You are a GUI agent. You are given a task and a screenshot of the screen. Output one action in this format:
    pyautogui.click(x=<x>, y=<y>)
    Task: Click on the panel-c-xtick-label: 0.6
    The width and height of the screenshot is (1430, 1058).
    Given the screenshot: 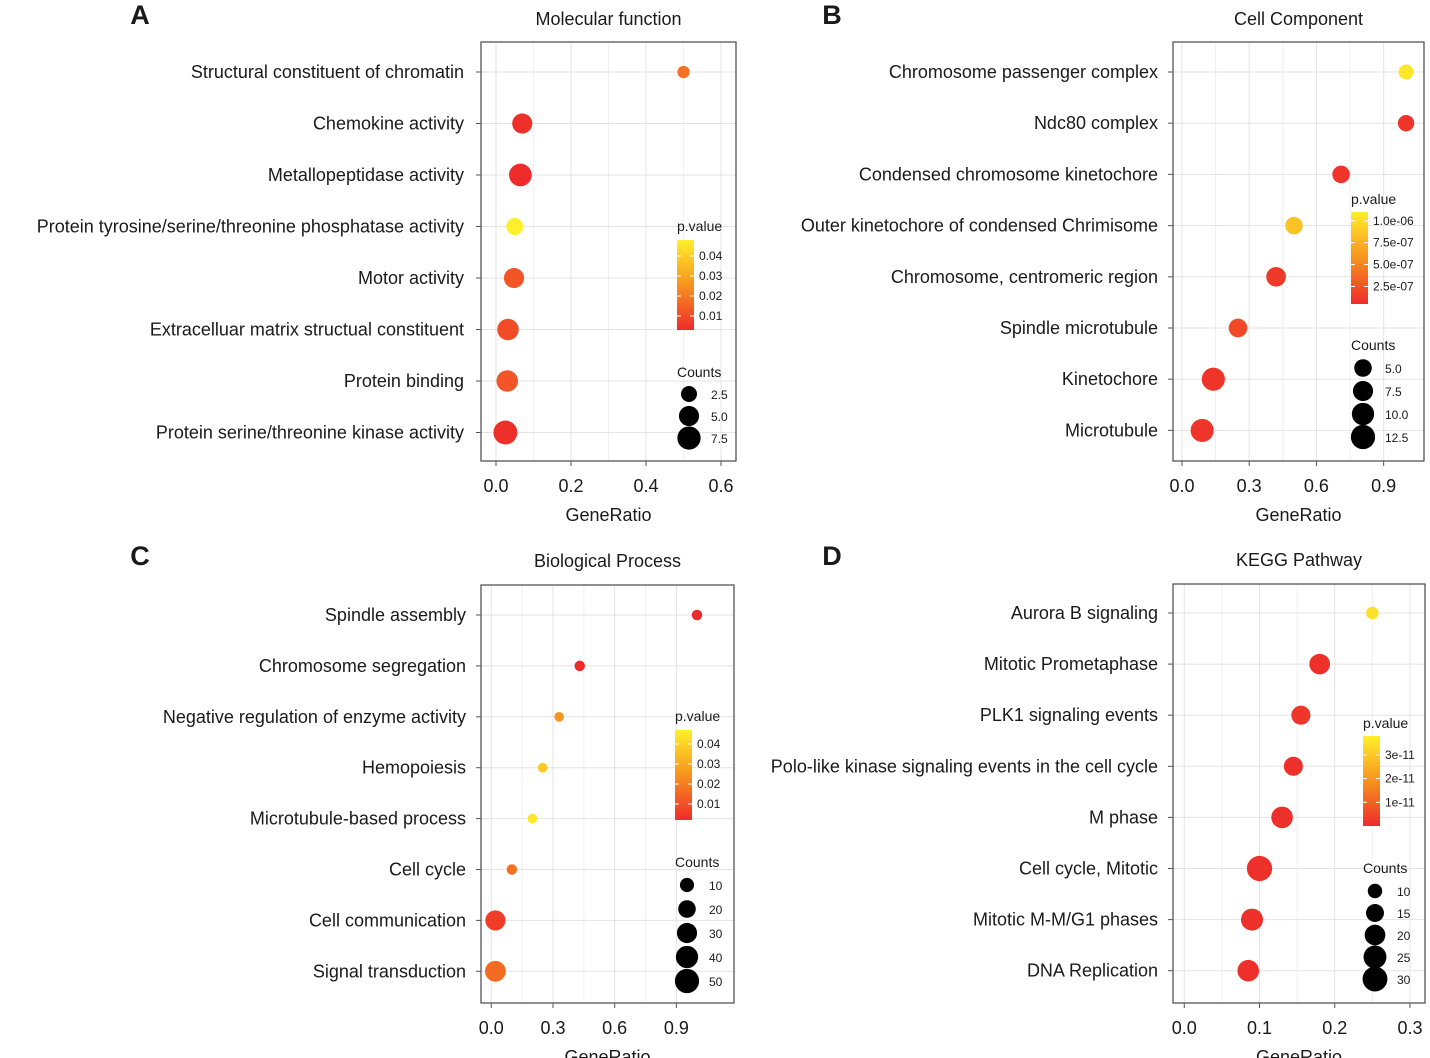 What is the action you would take?
    pyautogui.click(x=614, y=1028)
    